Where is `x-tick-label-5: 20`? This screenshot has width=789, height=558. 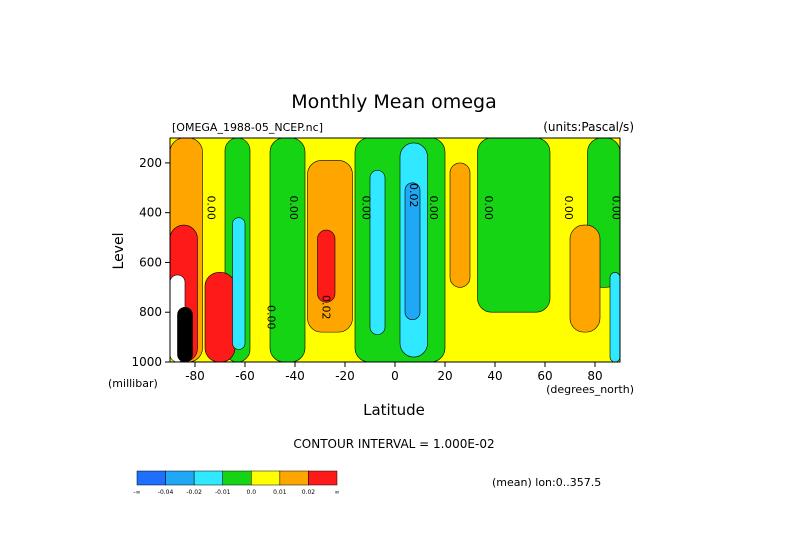 x-tick-label-5: 20 is located at coordinates (444, 376).